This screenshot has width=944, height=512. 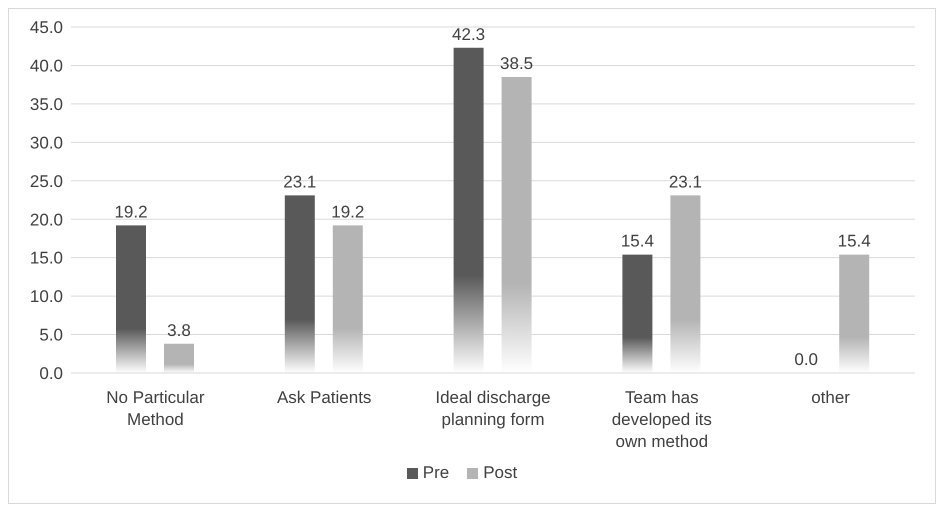 I want to click on x-tick-label: other, so click(x=830, y=397).